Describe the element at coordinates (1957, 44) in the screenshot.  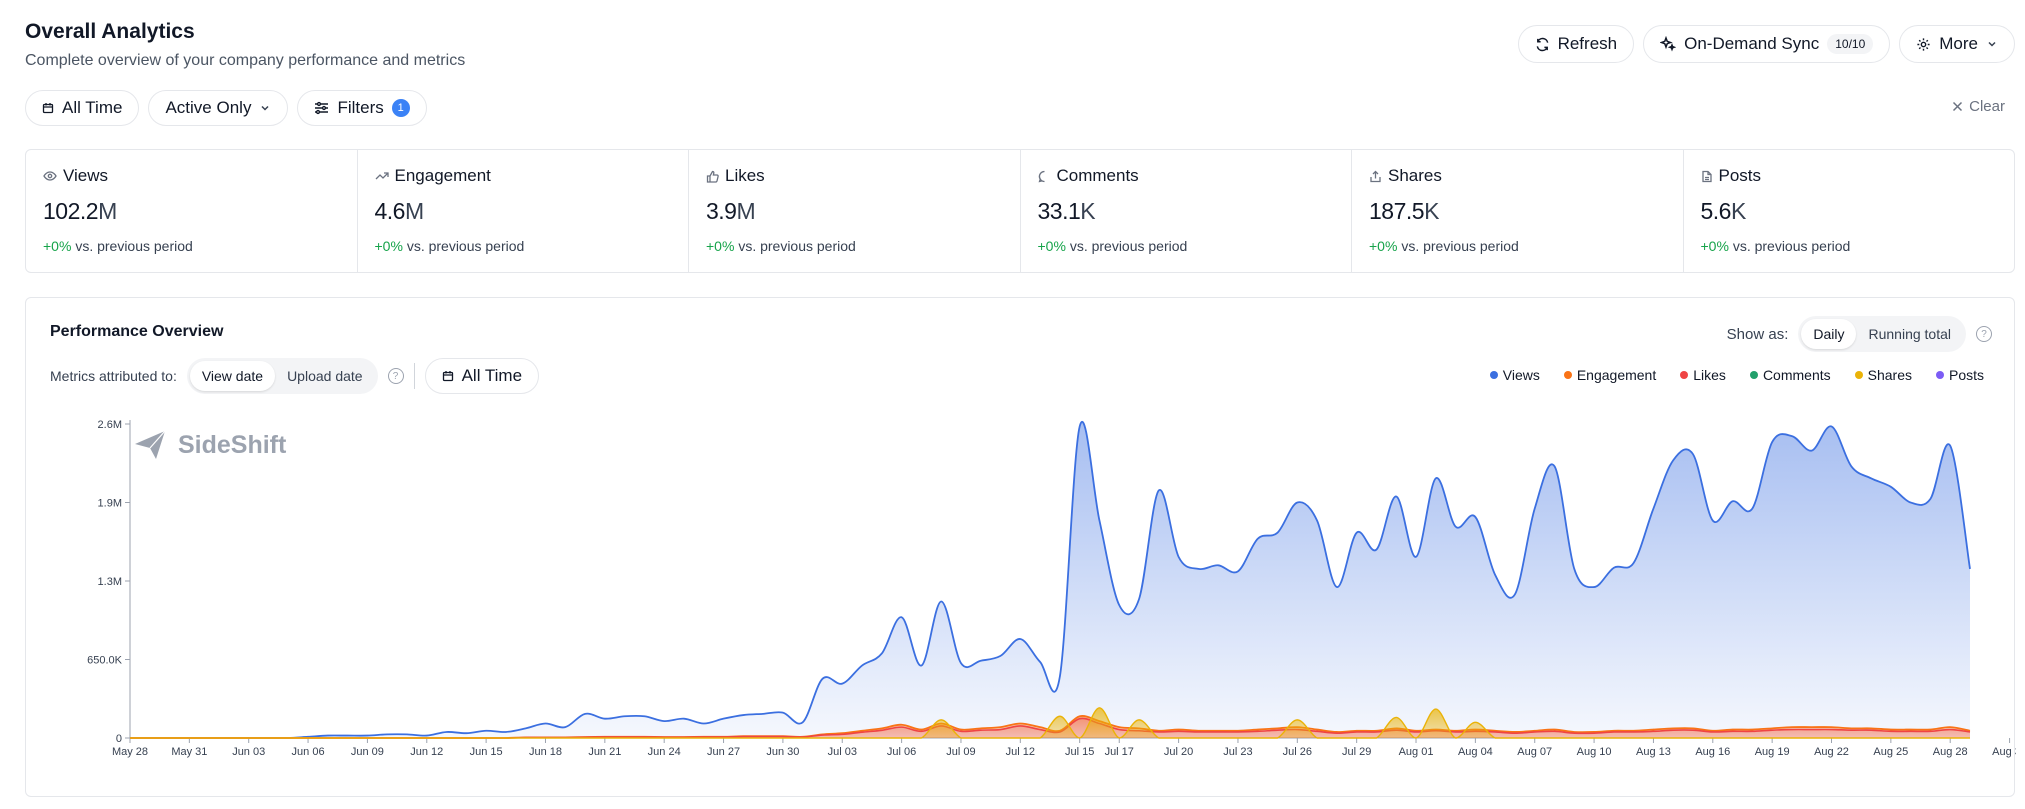
I see `more-button: More` at that location.